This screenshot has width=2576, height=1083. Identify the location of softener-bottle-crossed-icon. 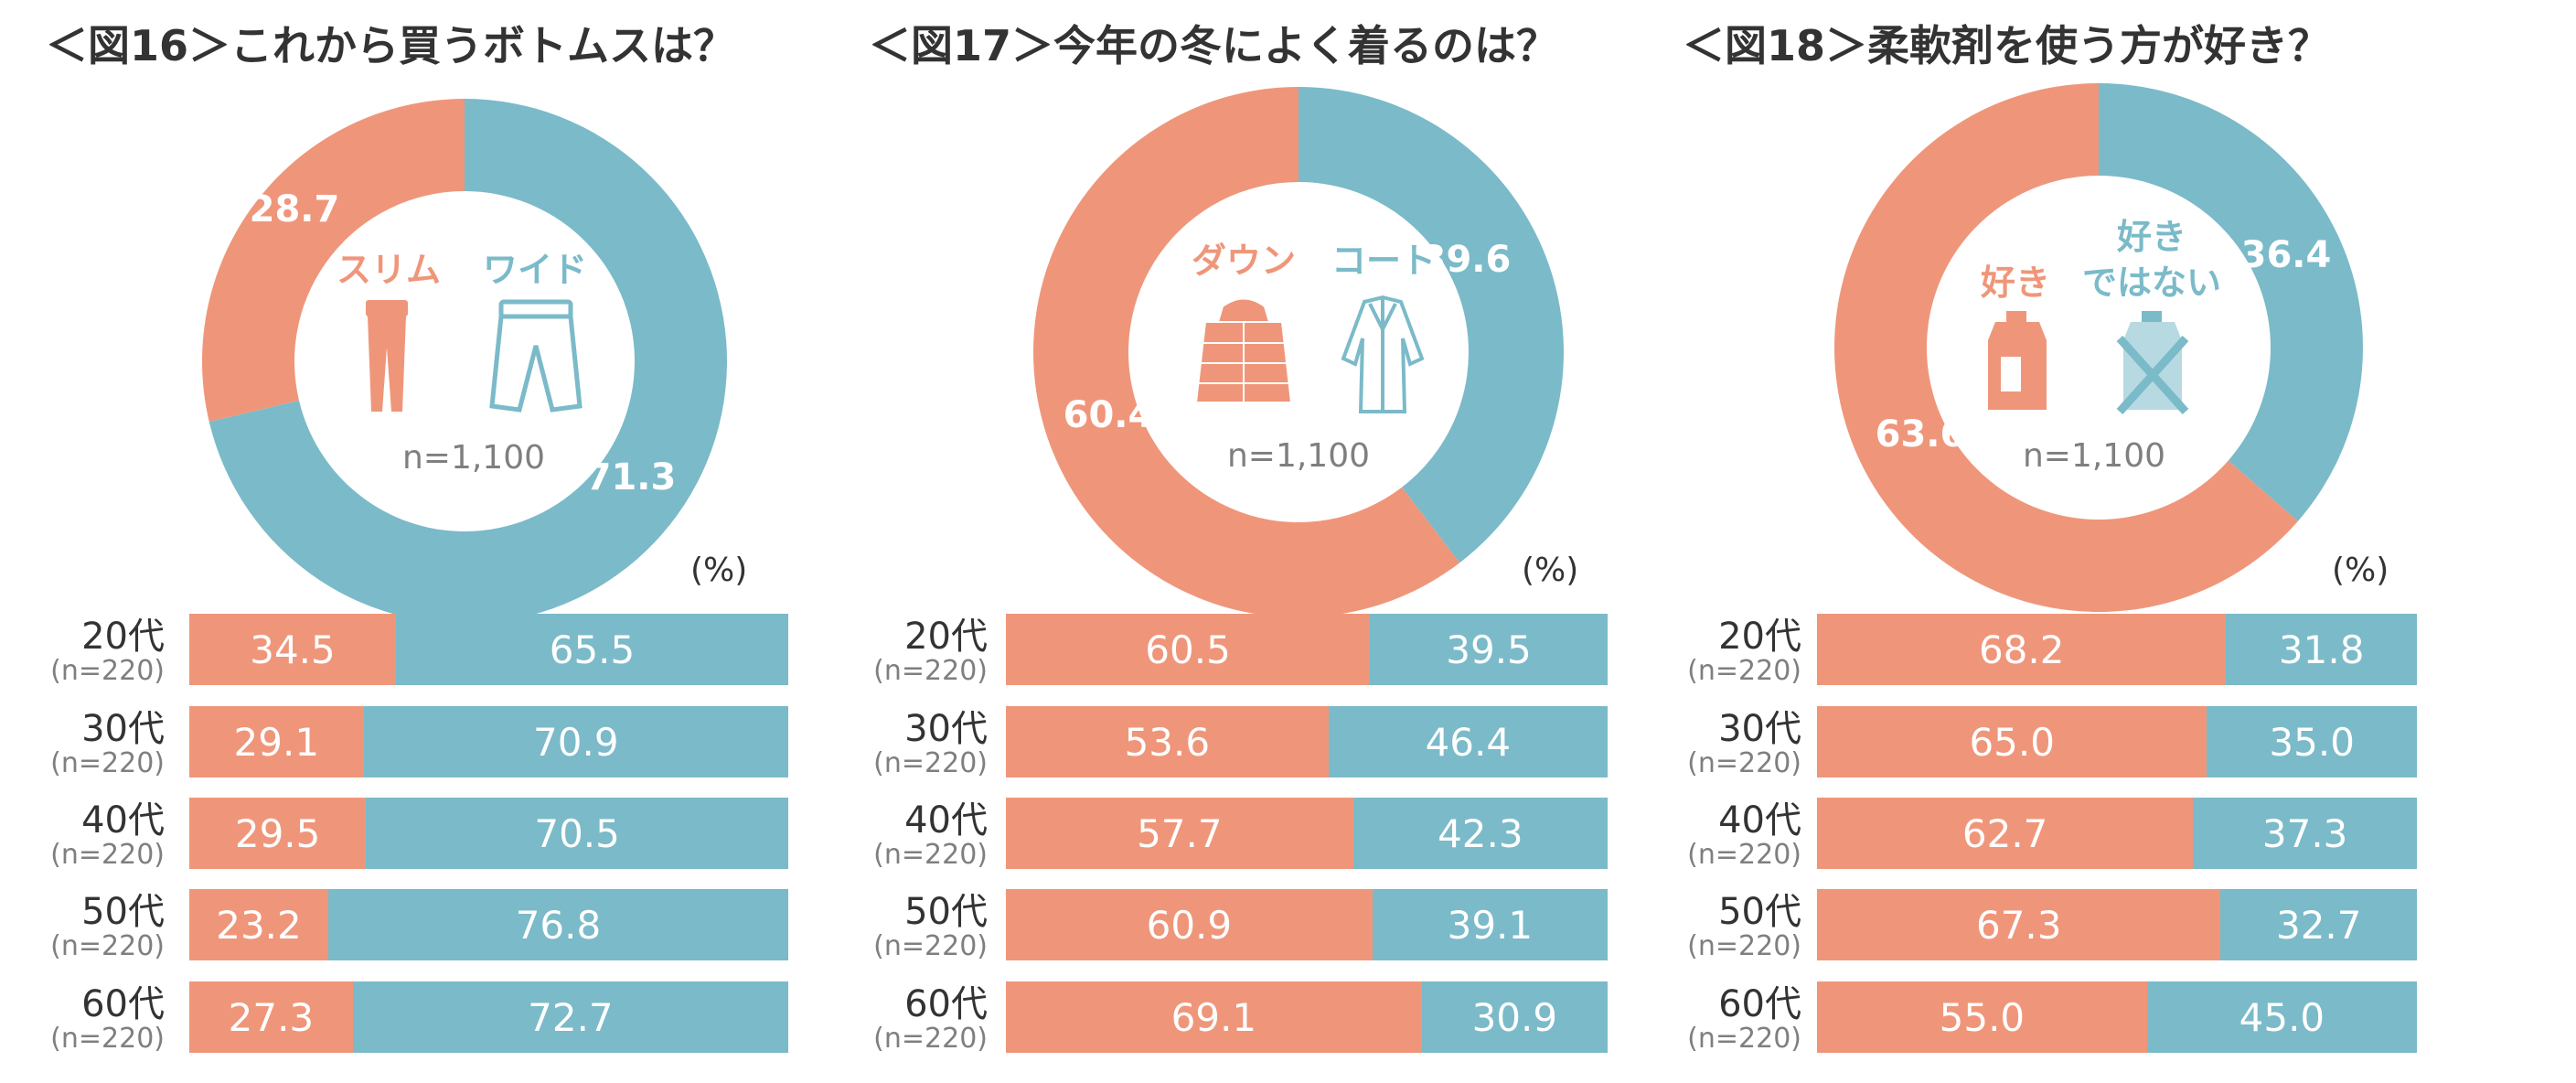
(2152, 363).